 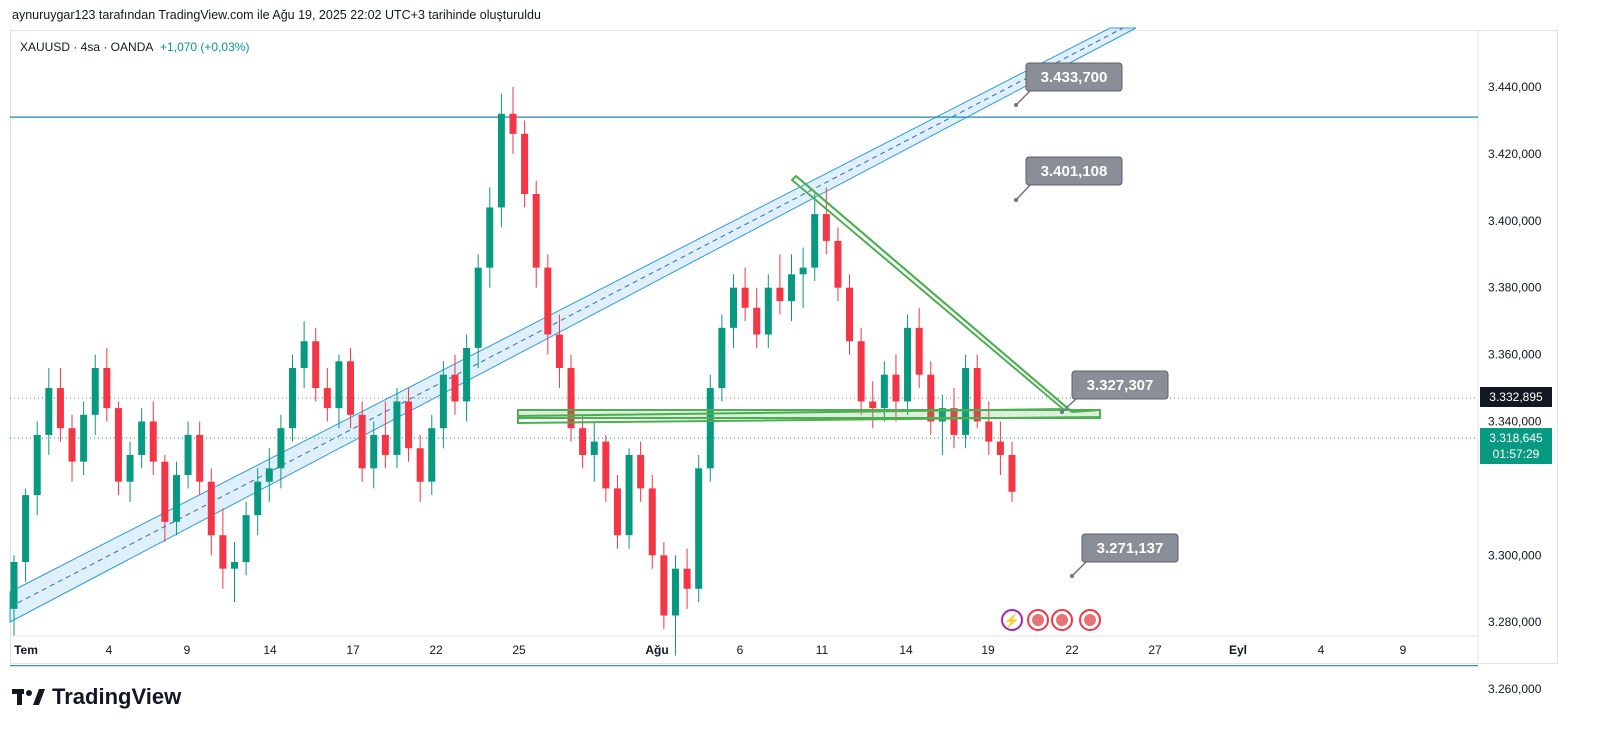 What do you see at coordinates (1516, 438) in the screenshot?
I see `last-price-label: 3.318,645` at bounding box center [1516, 438].